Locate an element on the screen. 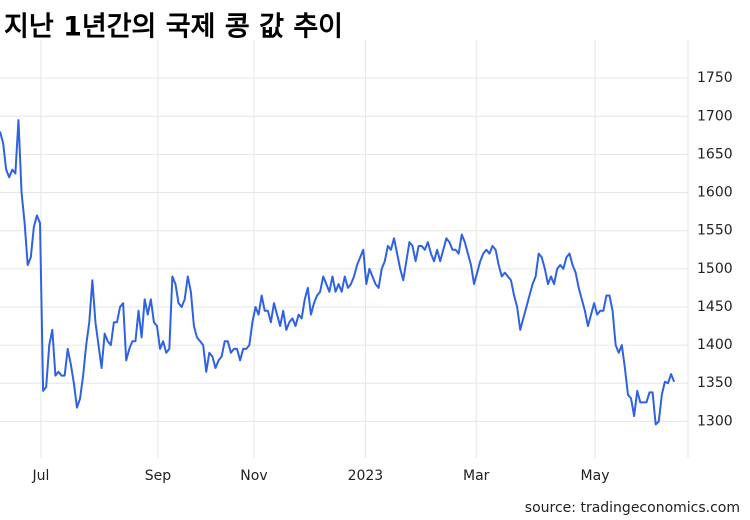  x-tick-label: Nov is located at coordinates (253, 476).